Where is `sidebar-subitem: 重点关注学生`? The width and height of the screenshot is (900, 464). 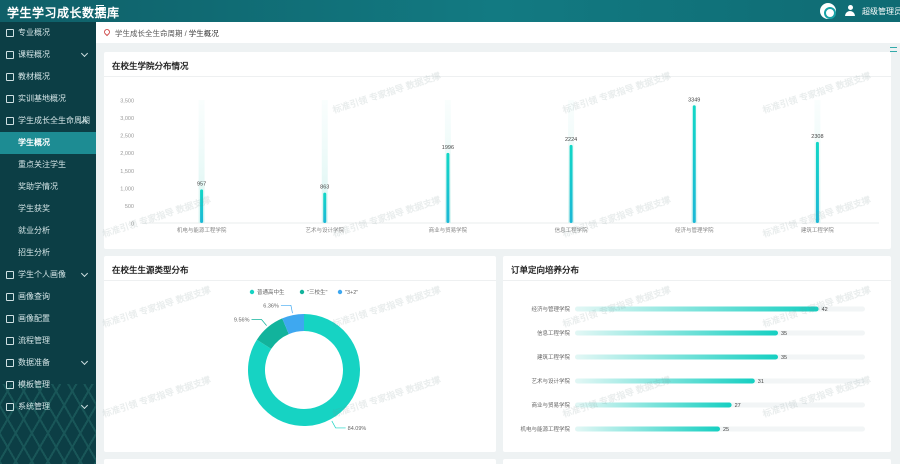 sidebar-subitem: 重点关注学生 is located at coordinates (42, 164).